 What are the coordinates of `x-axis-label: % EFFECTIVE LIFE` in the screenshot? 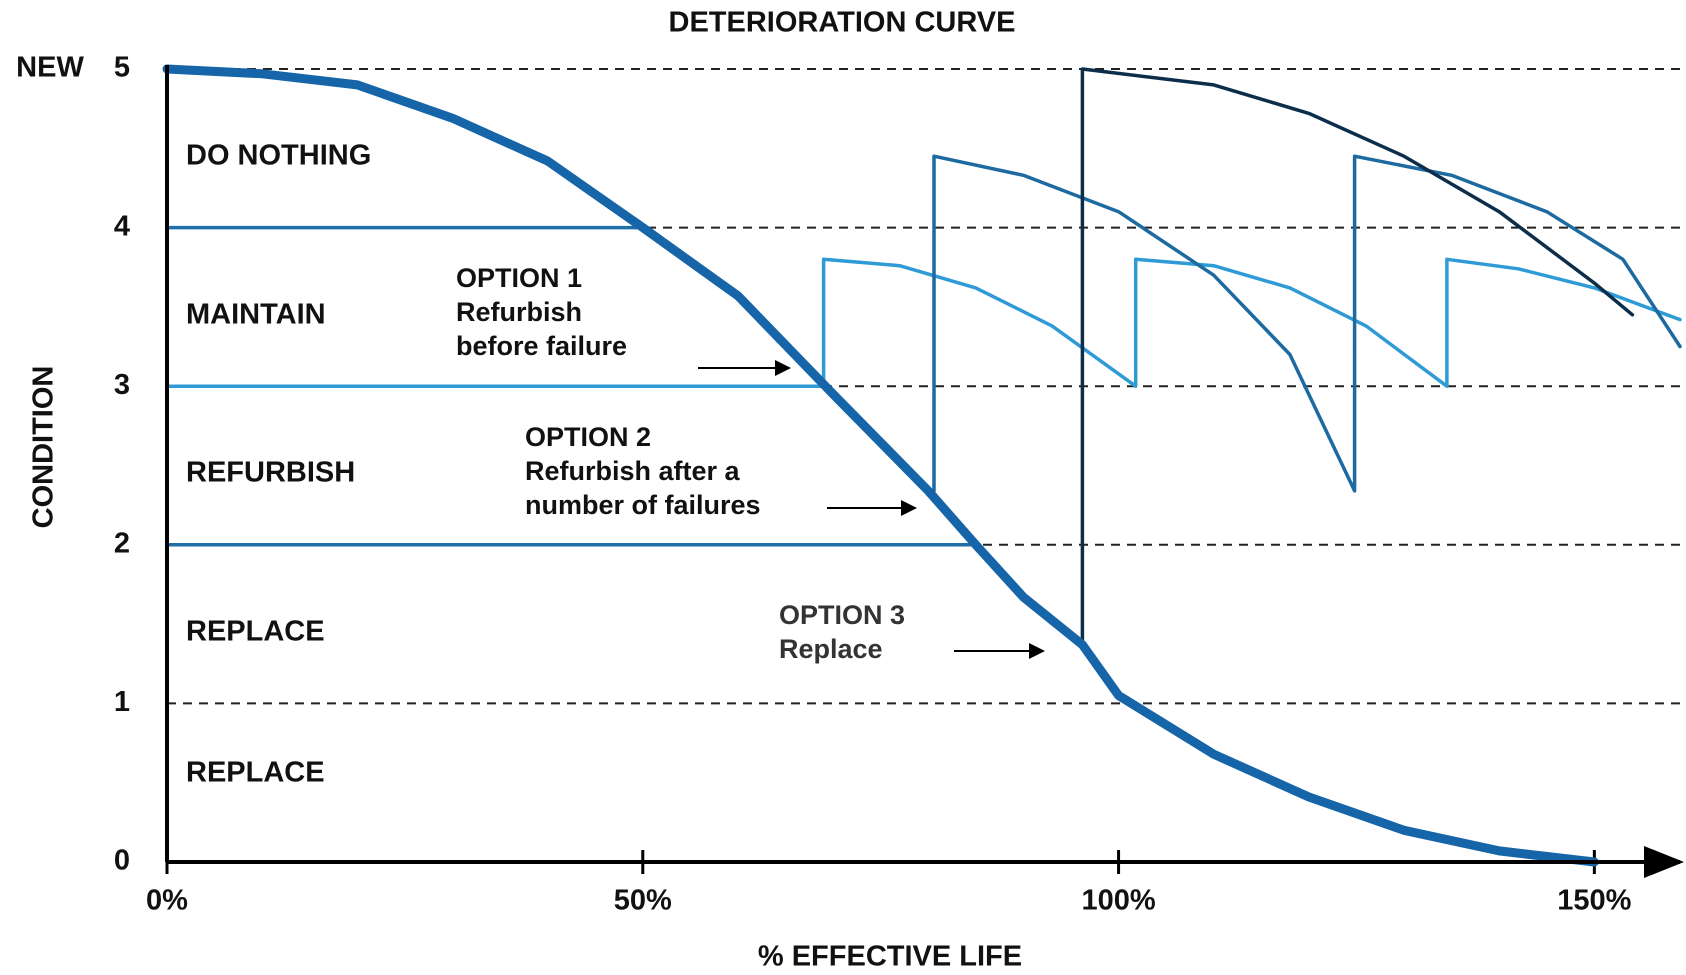 It's located at (890, 957).